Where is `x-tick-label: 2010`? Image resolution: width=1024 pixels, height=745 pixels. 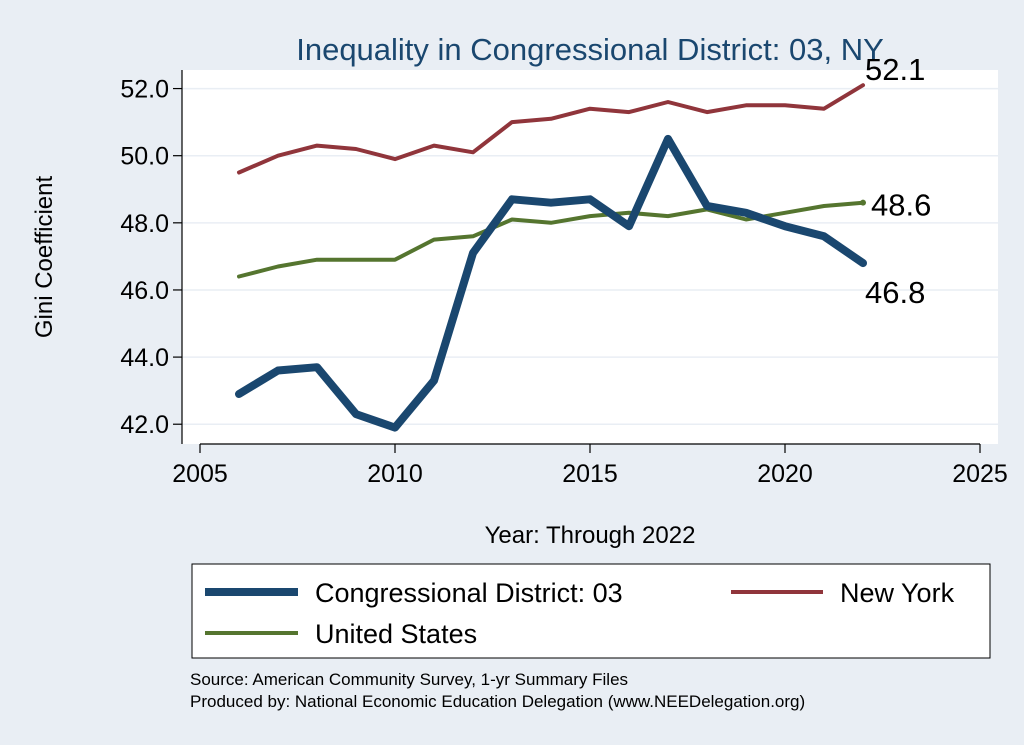 x-tick-label: 2010 is located at coordinates (395, 474).